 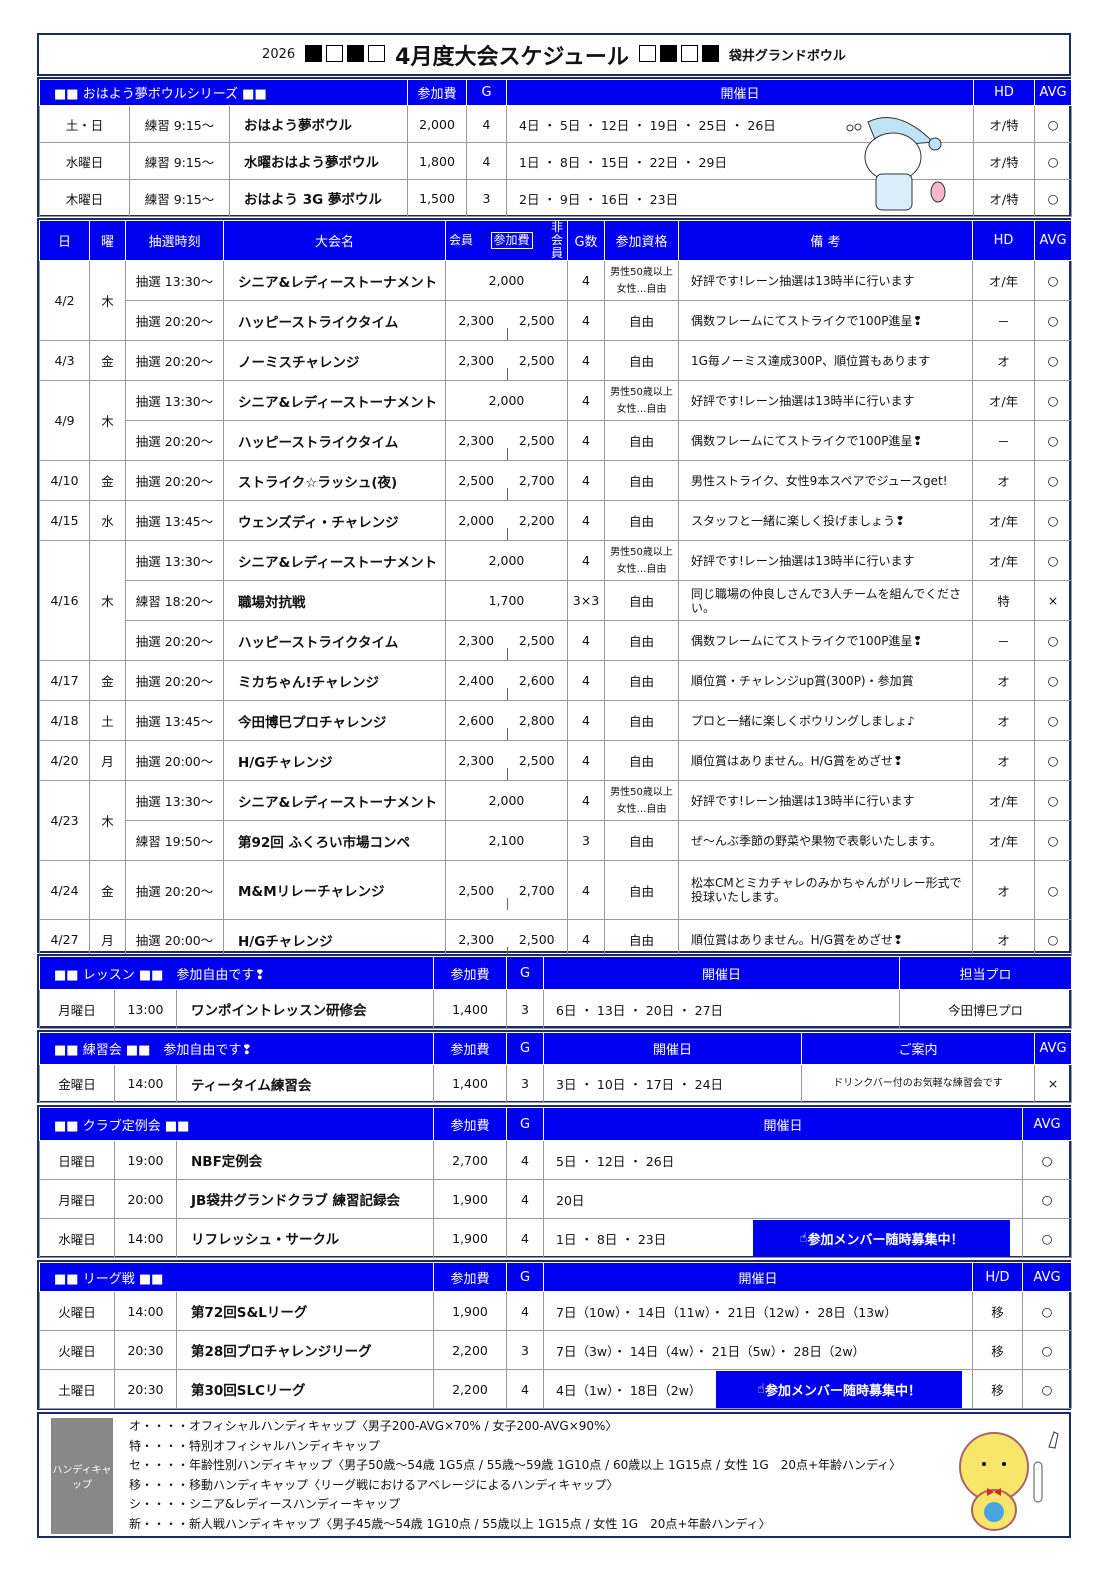 What do you see at coordinates (506, 890) in the screenshot?
I see `event-fee: 2,500 2,700` at bounding box center [506, 890].